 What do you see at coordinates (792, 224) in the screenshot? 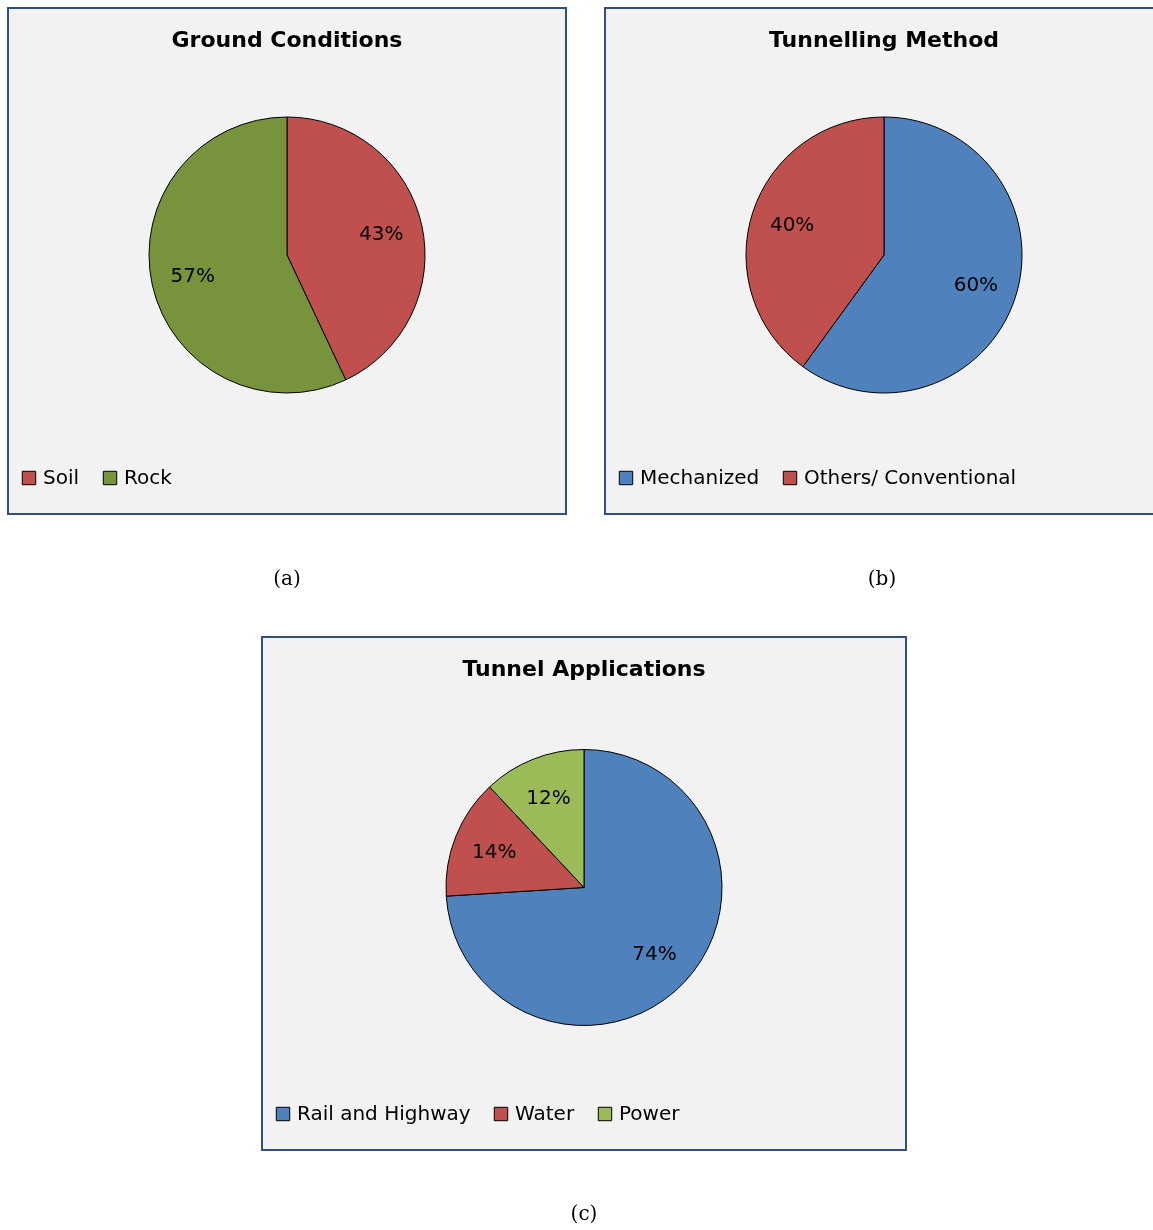
I see `data-label: 40%` at bounding box center [792, 224].